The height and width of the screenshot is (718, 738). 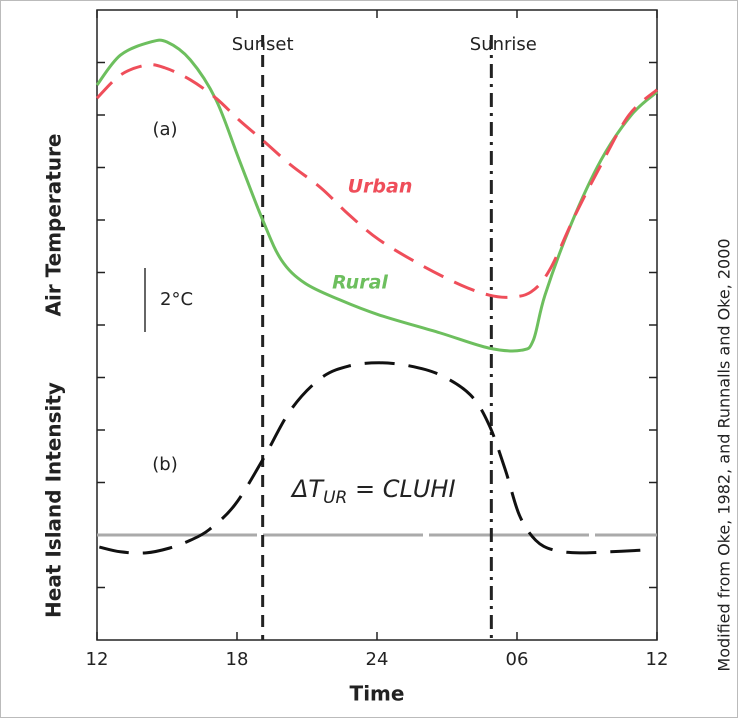 I want to click on y-label: Heat Island Intensity, so click(x=54, y=500).